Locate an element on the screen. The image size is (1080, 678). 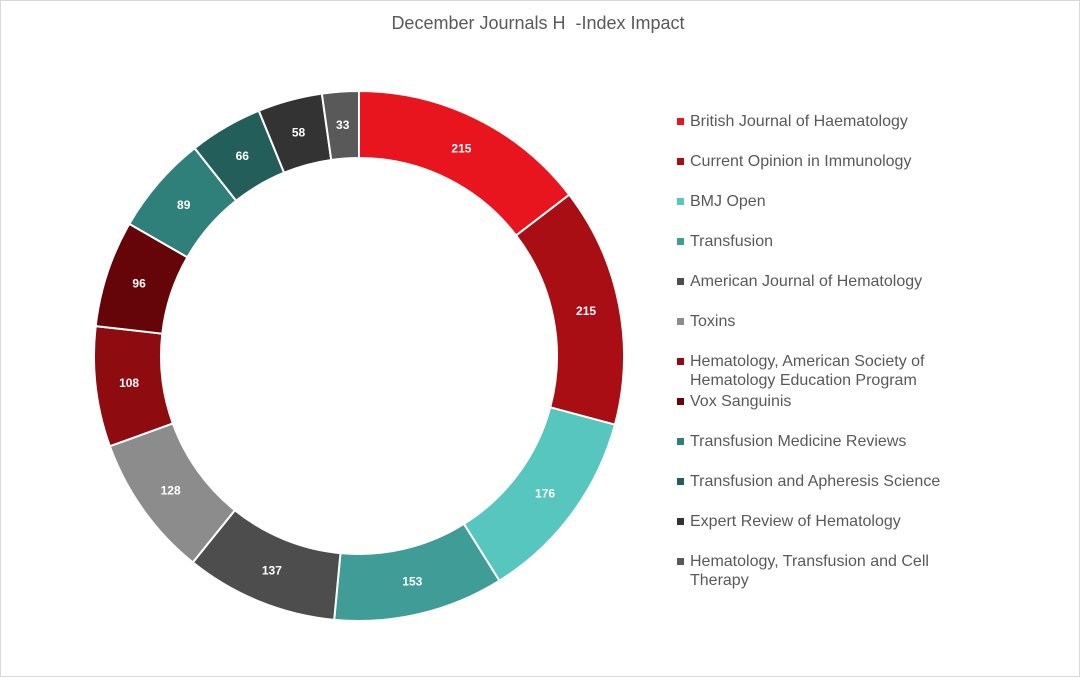
data-label: 153 is located at coordinates (412, 581).